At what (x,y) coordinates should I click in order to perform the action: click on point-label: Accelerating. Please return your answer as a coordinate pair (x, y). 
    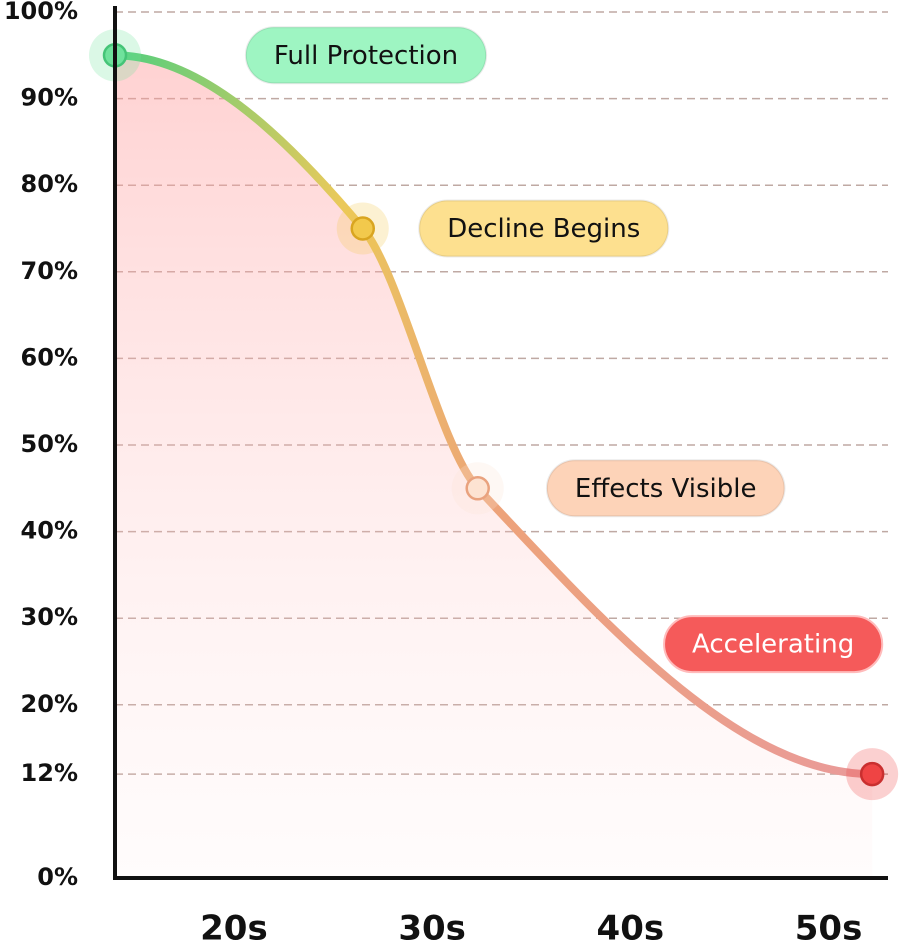
    Looking at the image, I should click on (773, 645).